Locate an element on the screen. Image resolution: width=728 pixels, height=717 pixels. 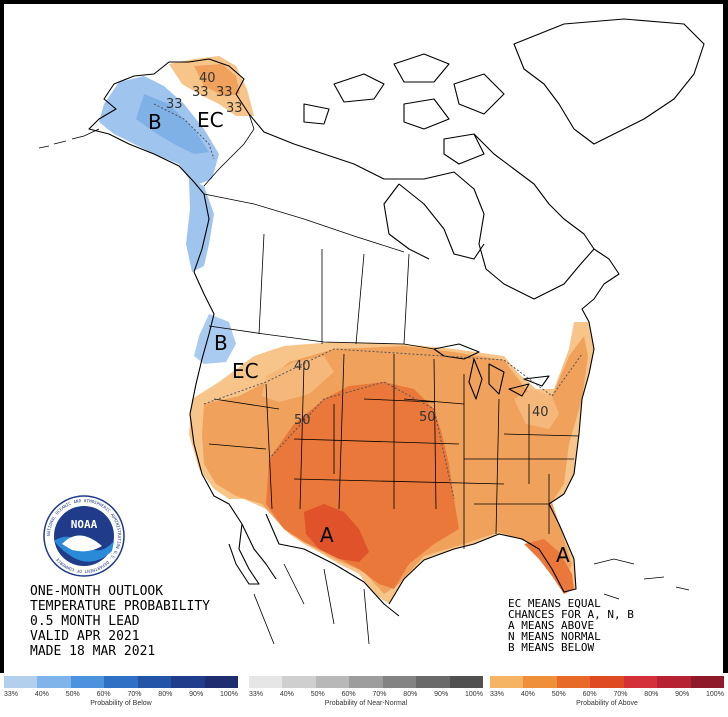
east-light-pocket is located at coordinates (536, 409).